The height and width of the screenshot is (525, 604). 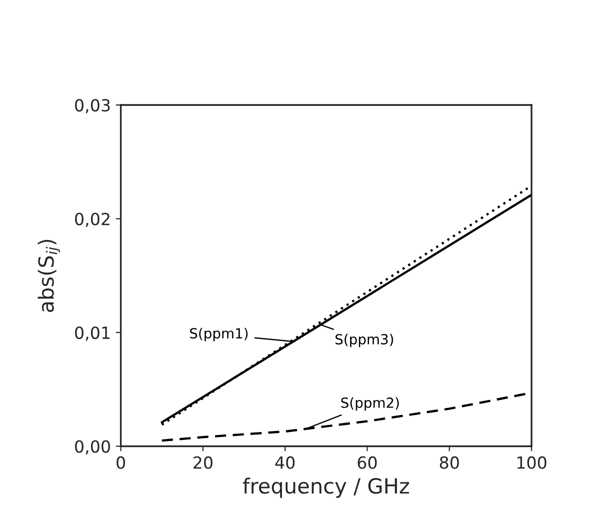 What do you see at coordinates (92, 220) in the screenshot?
I see `y-tick-label: 0,02` at bounding box center [92, 220].